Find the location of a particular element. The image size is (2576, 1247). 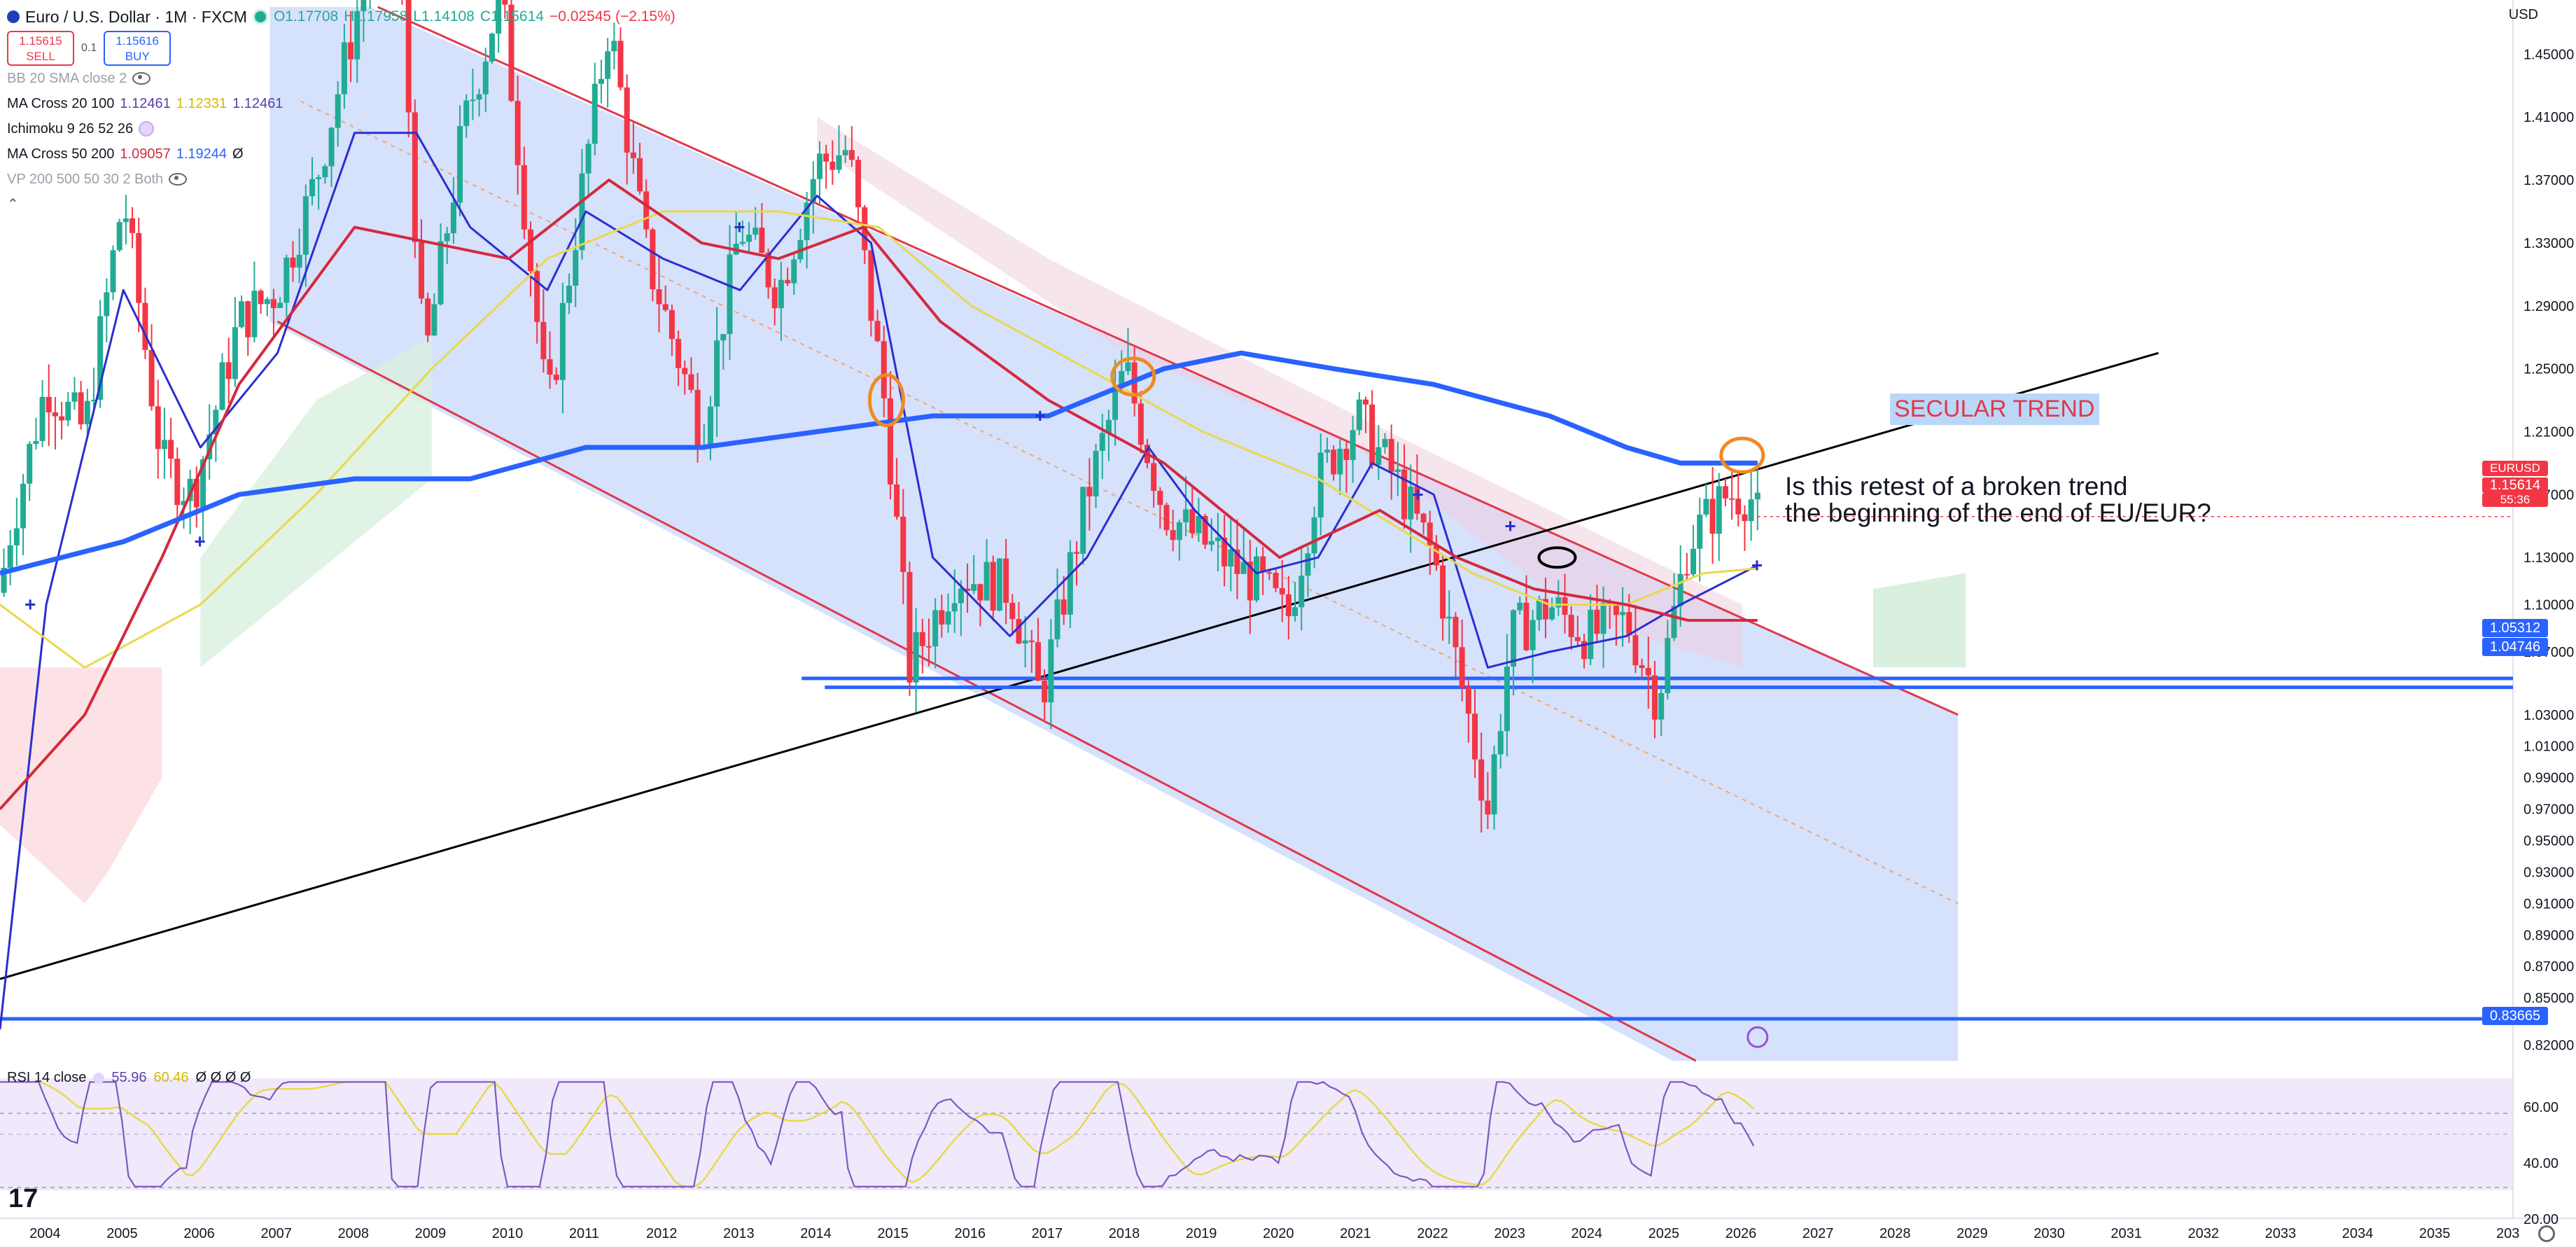

time-axis-label: 2026 is located at coordinates (1741, 1233).